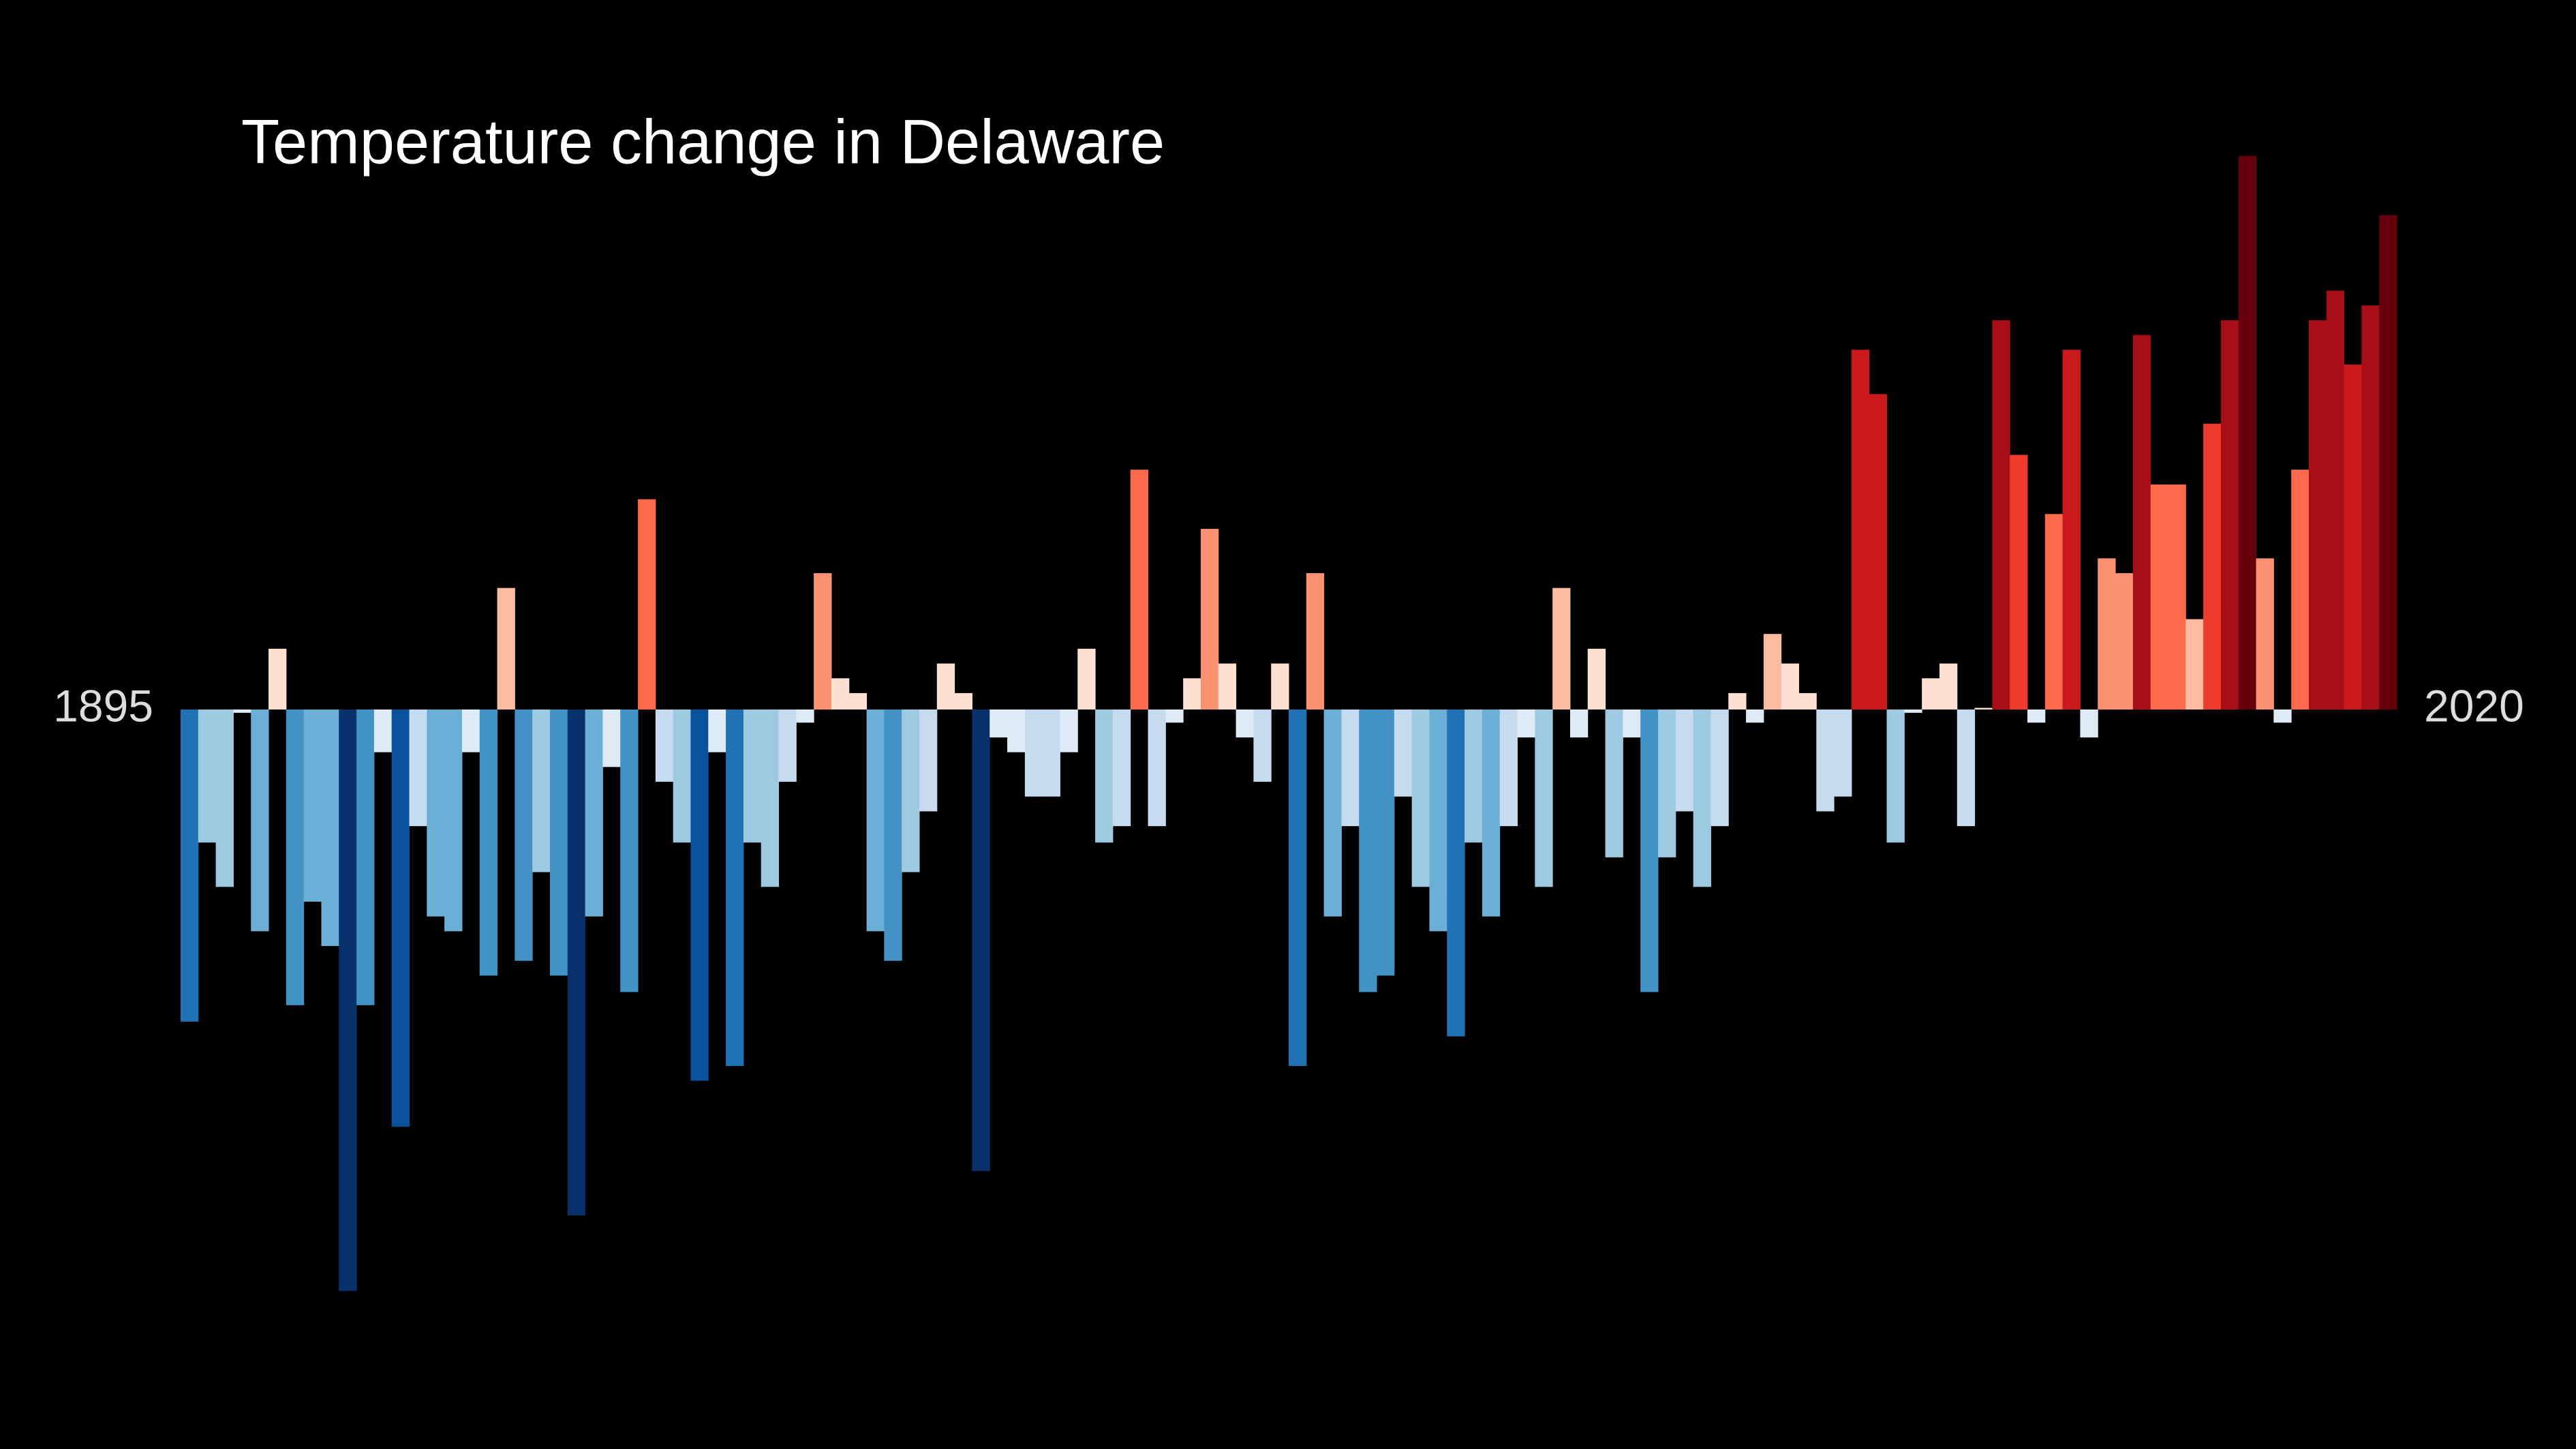 The image size is (2576, 1449). What do you see at coordinates (2474, 705) in the screenshot?
I see `x-tick-label: 2020` at bounding box center [2474, 705].